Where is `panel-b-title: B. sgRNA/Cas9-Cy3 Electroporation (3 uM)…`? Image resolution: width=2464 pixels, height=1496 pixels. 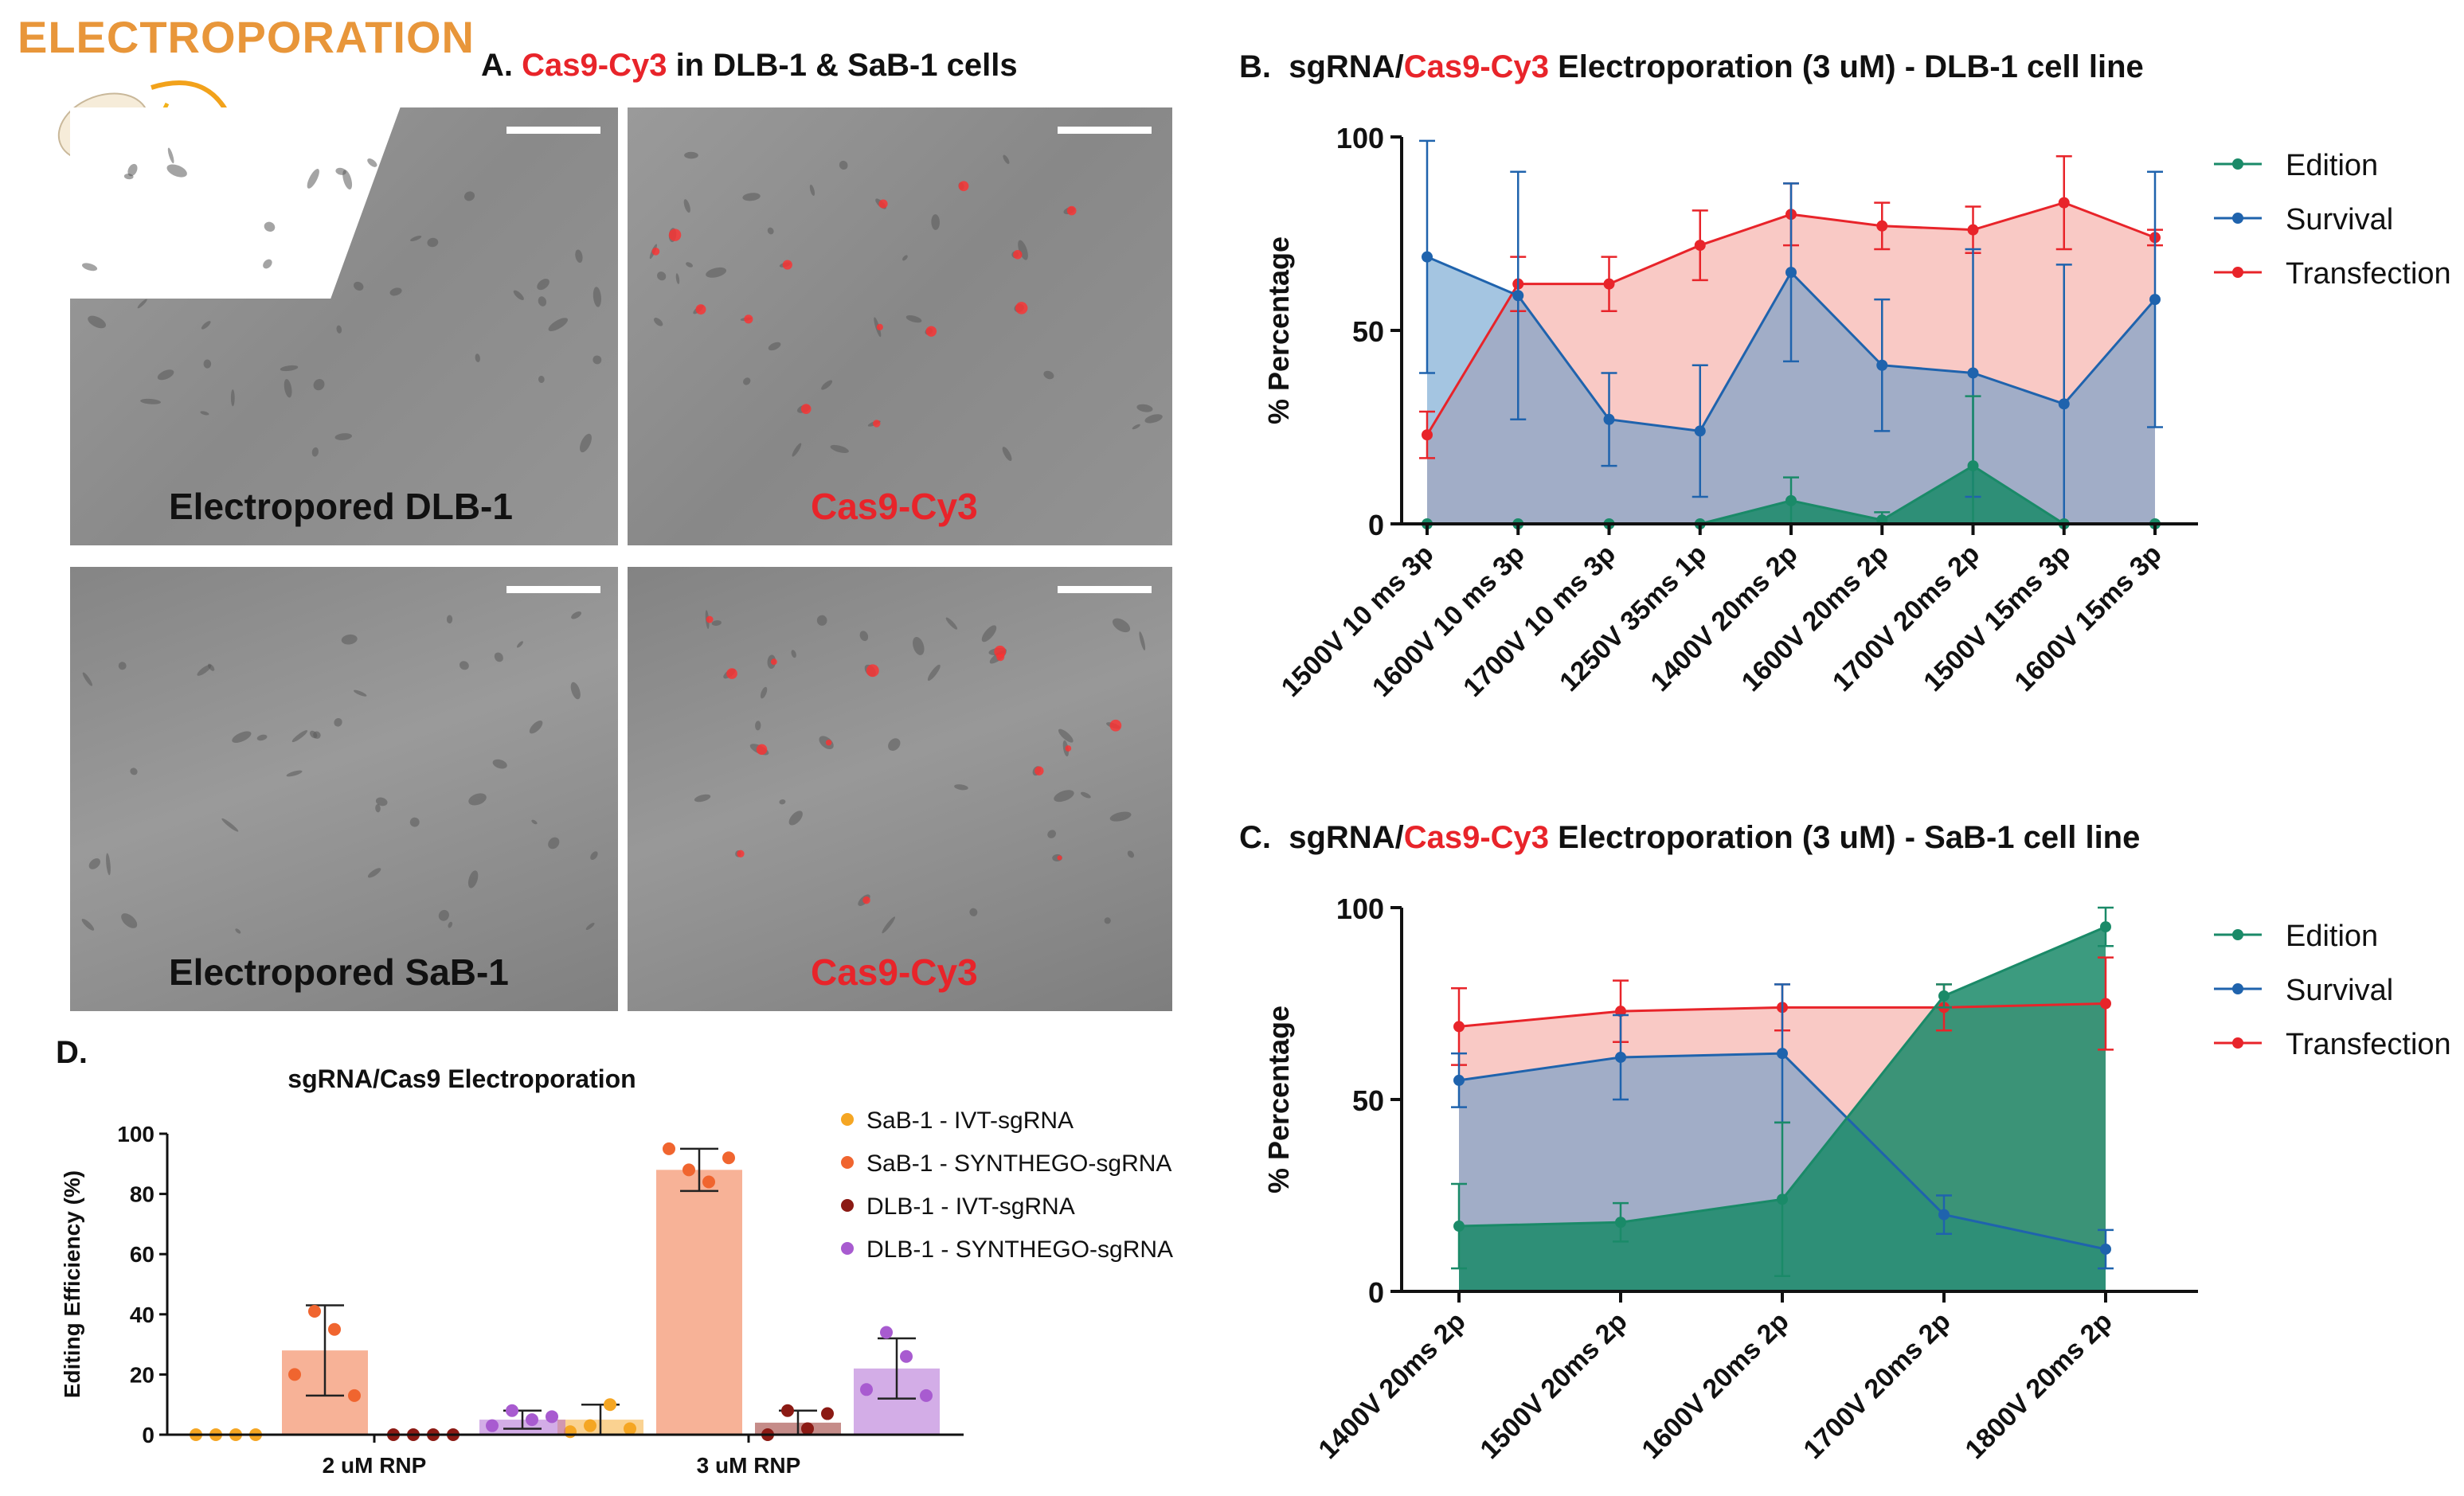
panel-b-title: B. sgRNA/Cas9-Cy3 Electroporation (3 uM)… is located at coordinates (1691, 66).